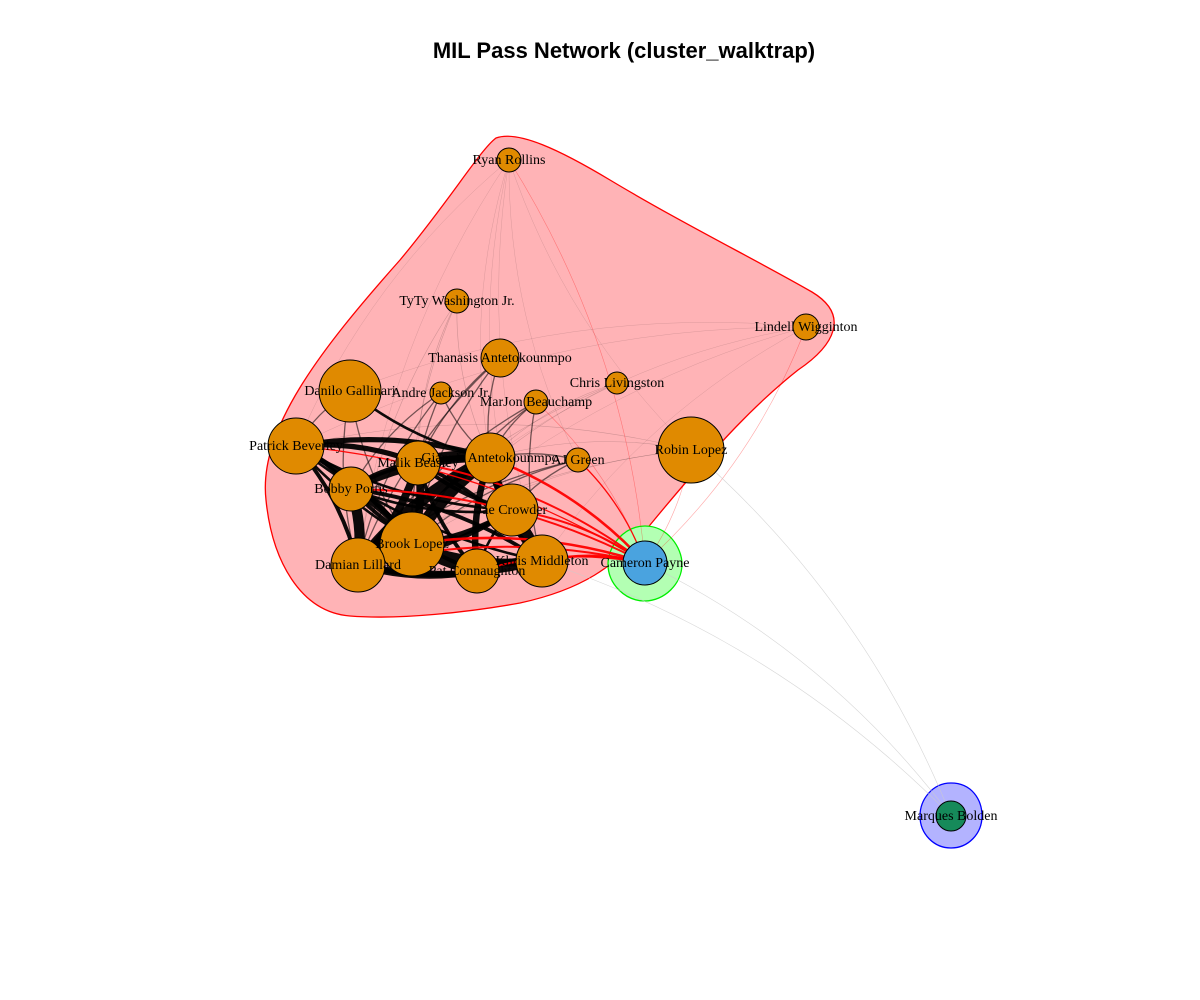  I want to click on node-brook-lopez, so click(412, 544).